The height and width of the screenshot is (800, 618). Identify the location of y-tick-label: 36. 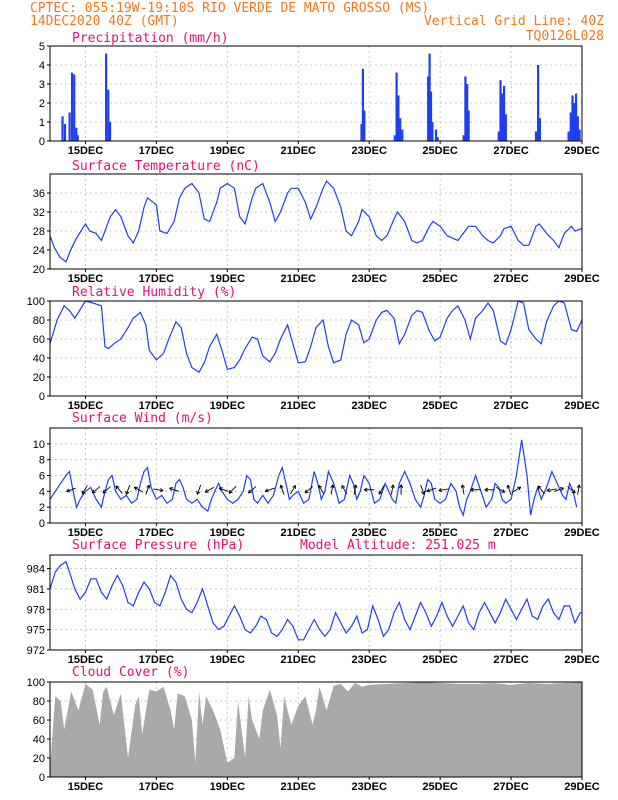
(39, 194).